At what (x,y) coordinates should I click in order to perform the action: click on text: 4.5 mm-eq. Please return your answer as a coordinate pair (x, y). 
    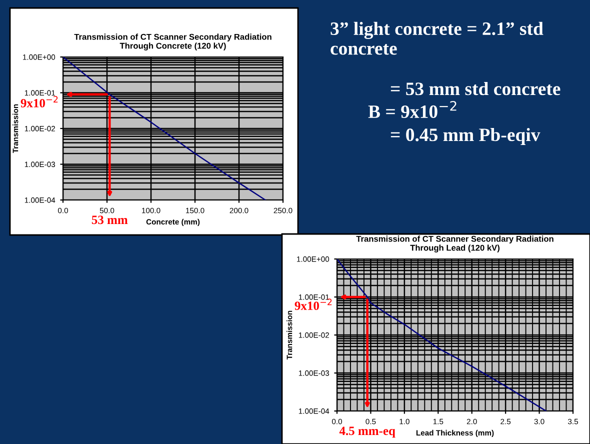
    Looking at the image, I should click on (367, 432).